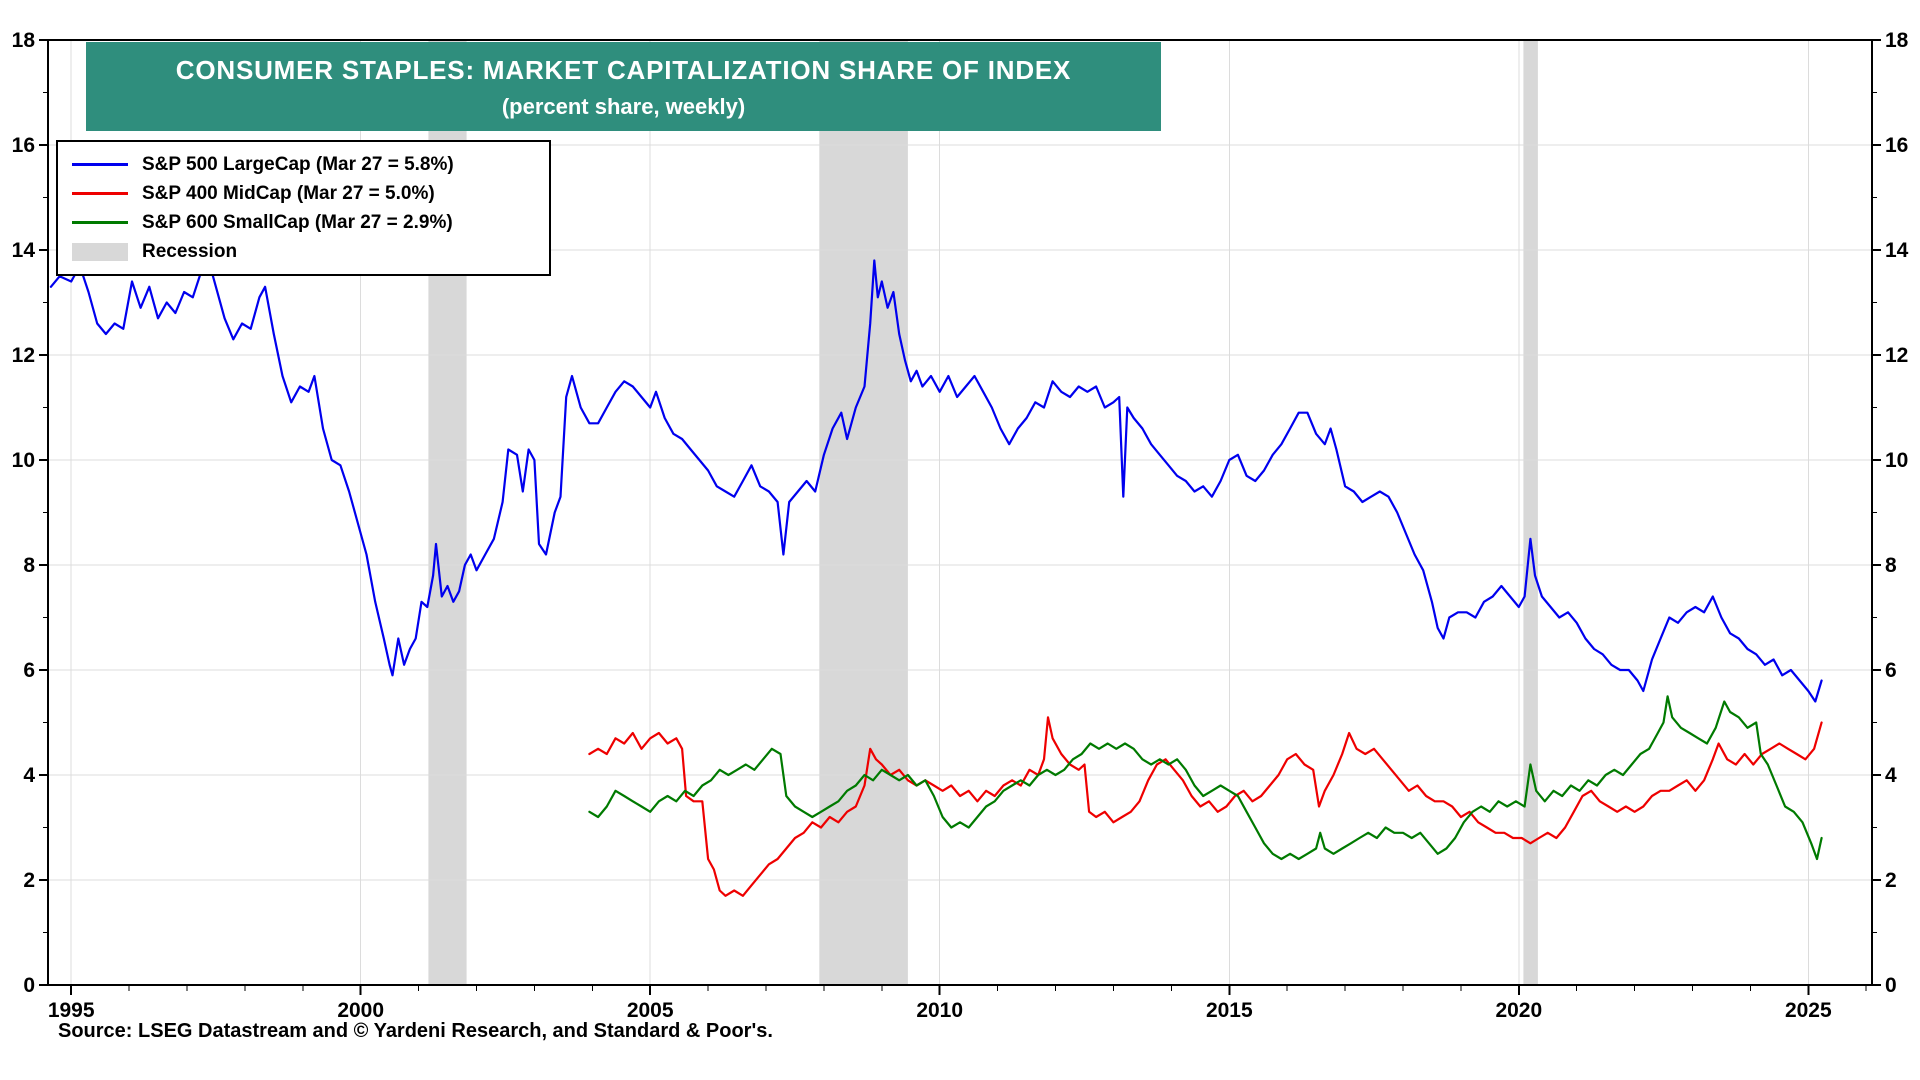 The height and width of the screenshot is (1080, 1920). I want to click on legend-item-sp500-largecap: S&P 500 LargeCap (Mar 27 = 5.8%), so click(303, 164).